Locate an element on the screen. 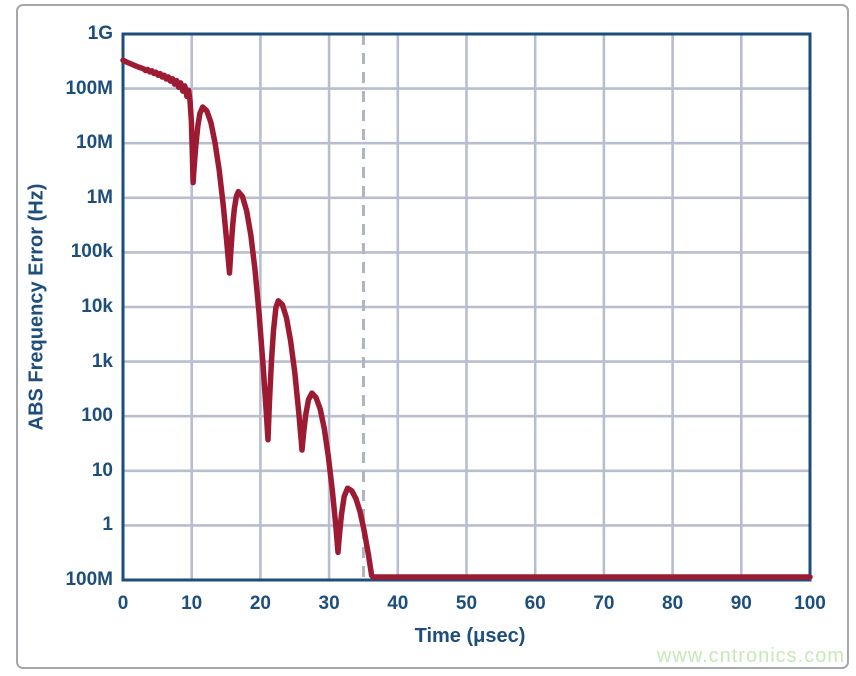 The image size is (856, 676). y-tick-label: 1G is located at coordinates (100, 33).